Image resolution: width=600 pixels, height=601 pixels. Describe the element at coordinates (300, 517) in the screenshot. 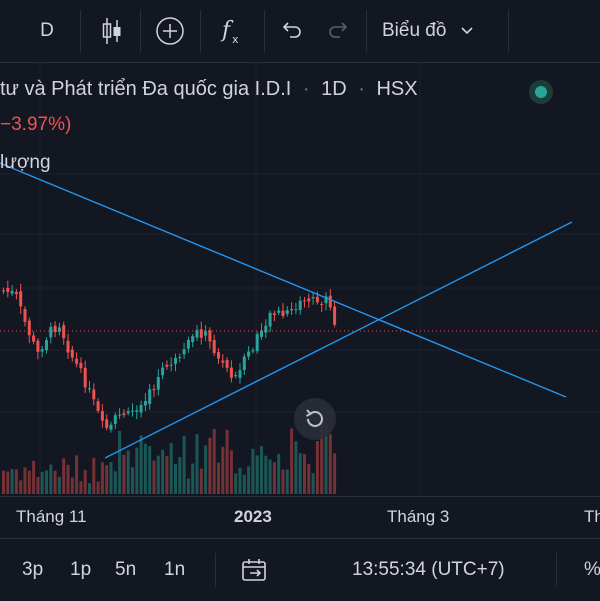

I see `time-axis: Tháng 11 2023 Tháng 3 Th` at that location.